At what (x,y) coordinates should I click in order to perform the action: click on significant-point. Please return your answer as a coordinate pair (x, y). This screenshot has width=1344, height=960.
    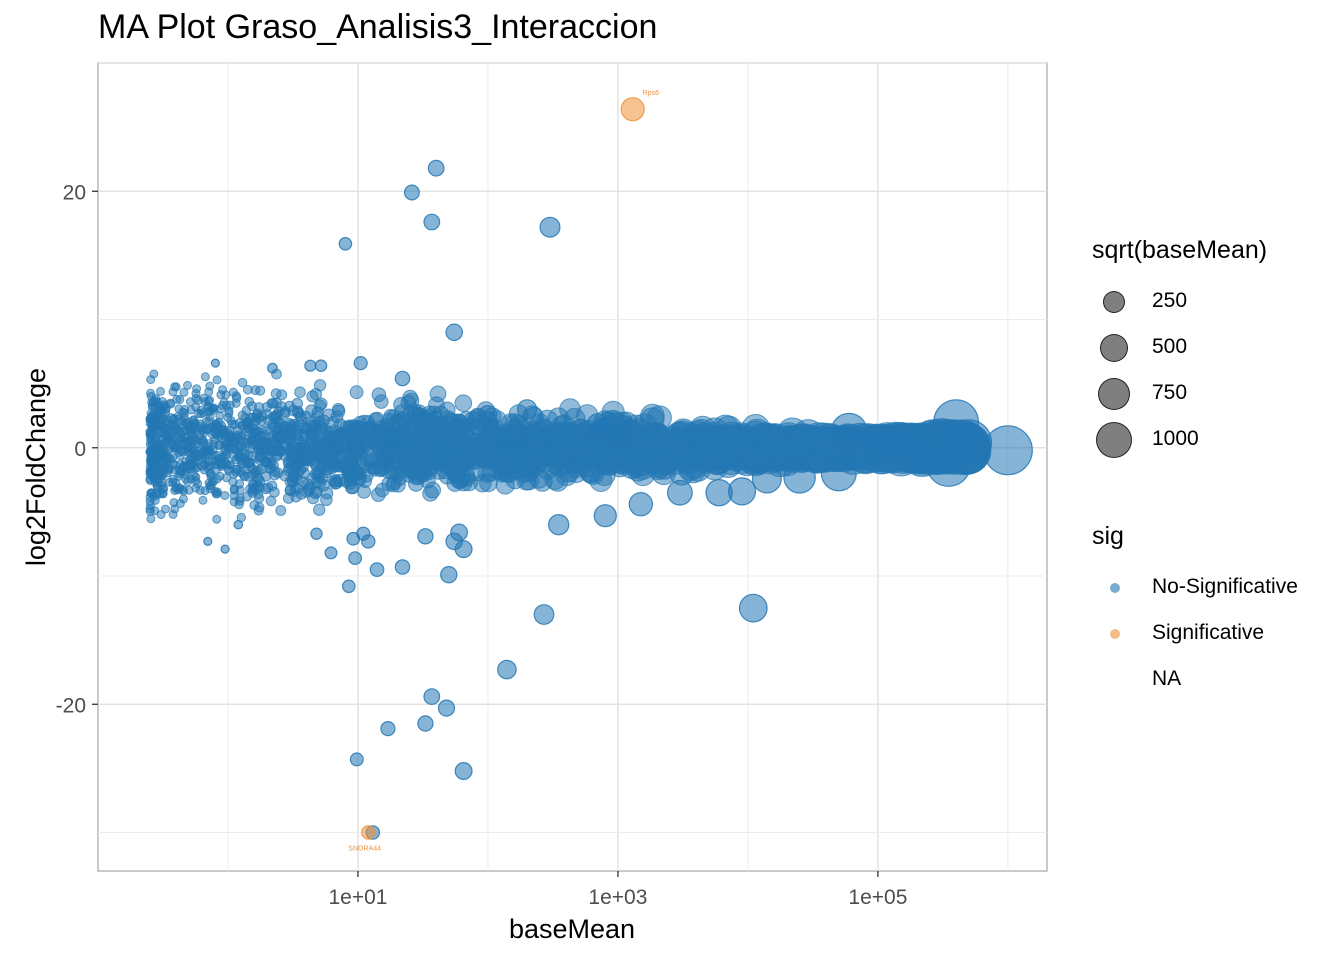
    Looking at the image, I should click on (632, 109).